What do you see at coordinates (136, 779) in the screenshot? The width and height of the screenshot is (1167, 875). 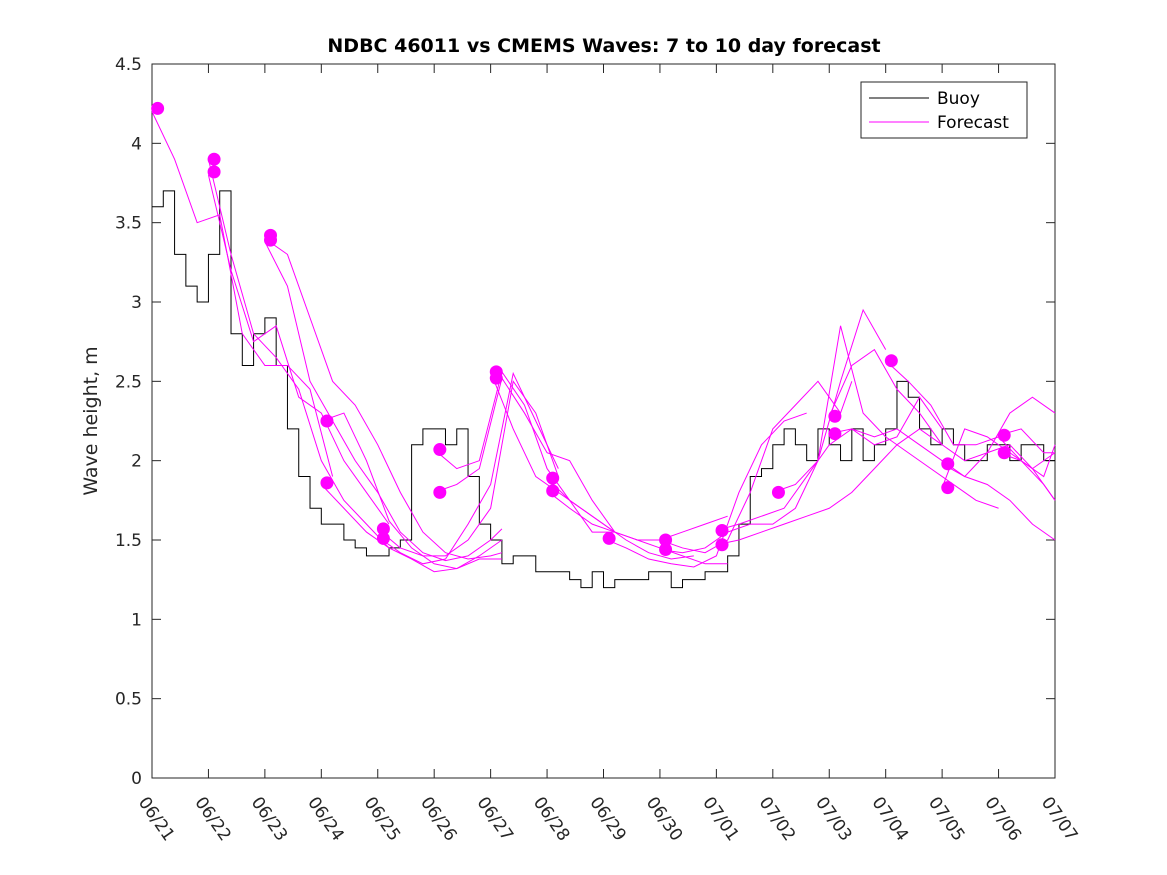 I see `y-tick-label: 0` at bounding box center [136, 779].